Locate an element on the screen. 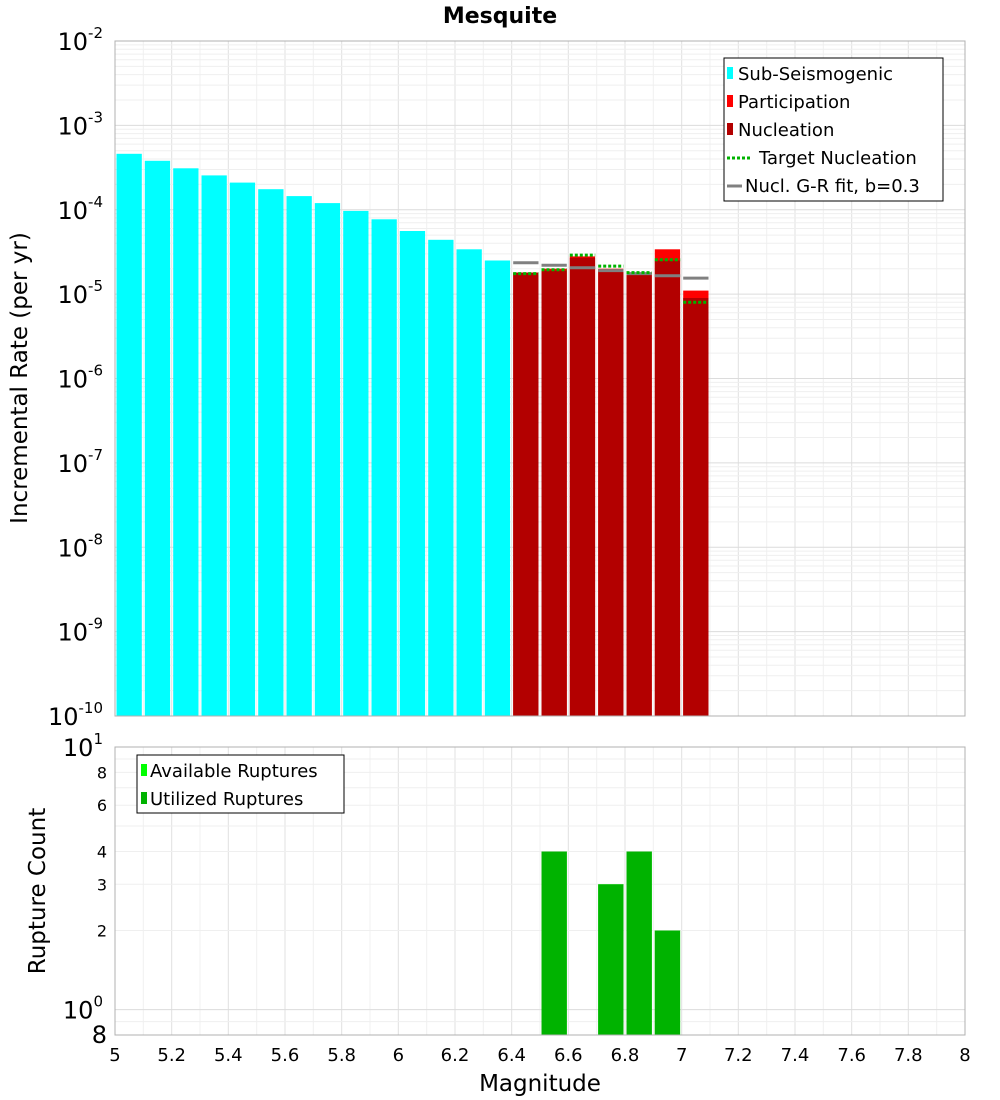  x-tick-label: 7.2 is located at coordinates (738, 1055).